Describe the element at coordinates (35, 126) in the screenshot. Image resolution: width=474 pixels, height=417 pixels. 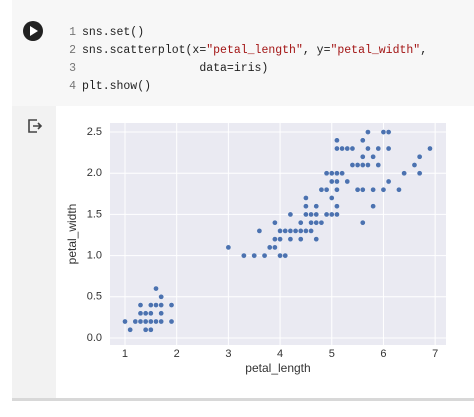
I see `output-icon` at that location.